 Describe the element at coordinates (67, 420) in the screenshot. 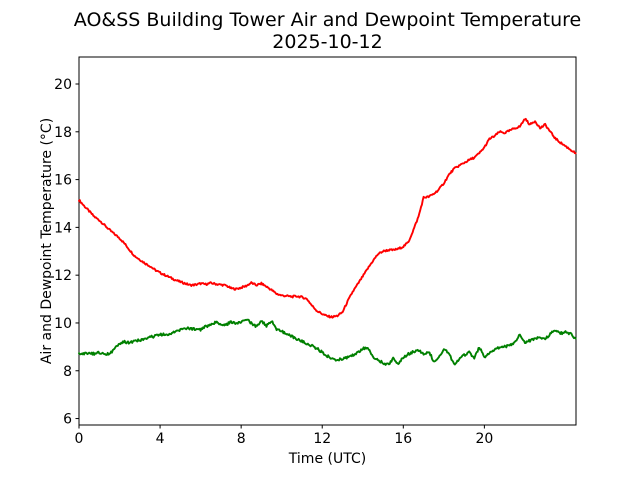

I see `y-tick-label: 6` at that location.